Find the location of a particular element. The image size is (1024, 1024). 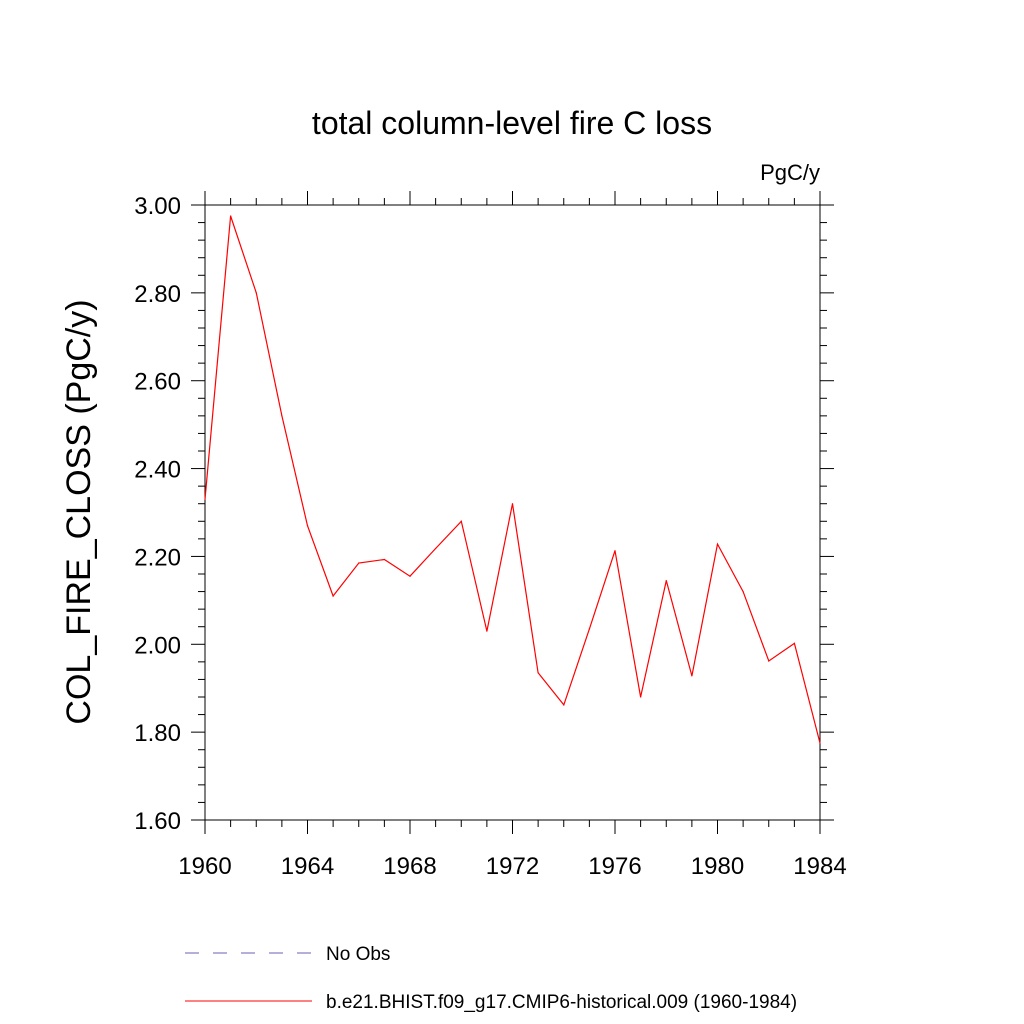

y-tick-label: 3.00 is located at coordinates (157, 206).